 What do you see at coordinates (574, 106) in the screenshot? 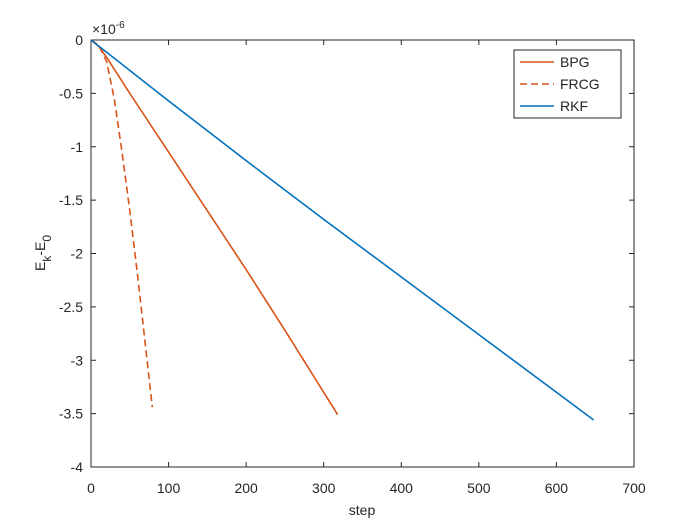
I see `legend-label: RKF` at bounding box center [574, 106].